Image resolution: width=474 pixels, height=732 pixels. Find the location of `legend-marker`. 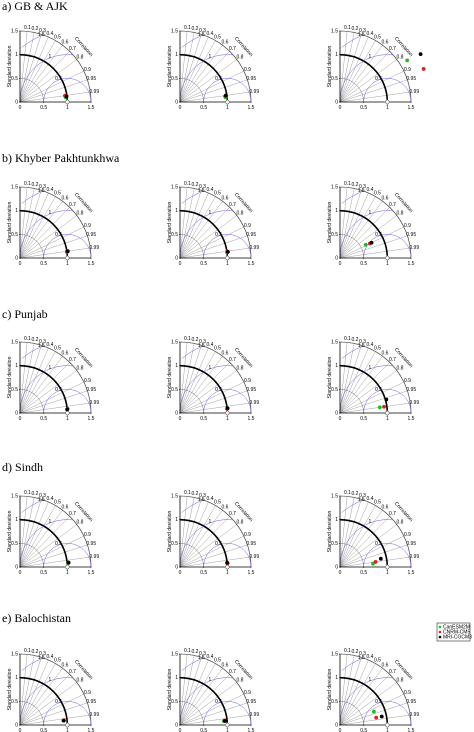

legend-marker is located at coordinates (440, 632).